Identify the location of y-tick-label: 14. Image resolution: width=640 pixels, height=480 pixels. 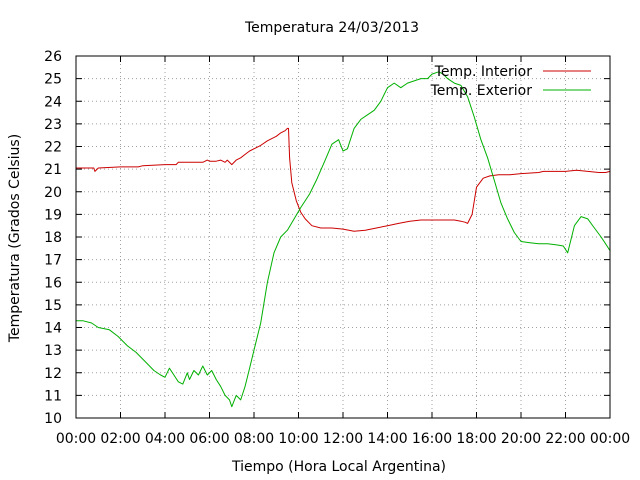
(53, 329).